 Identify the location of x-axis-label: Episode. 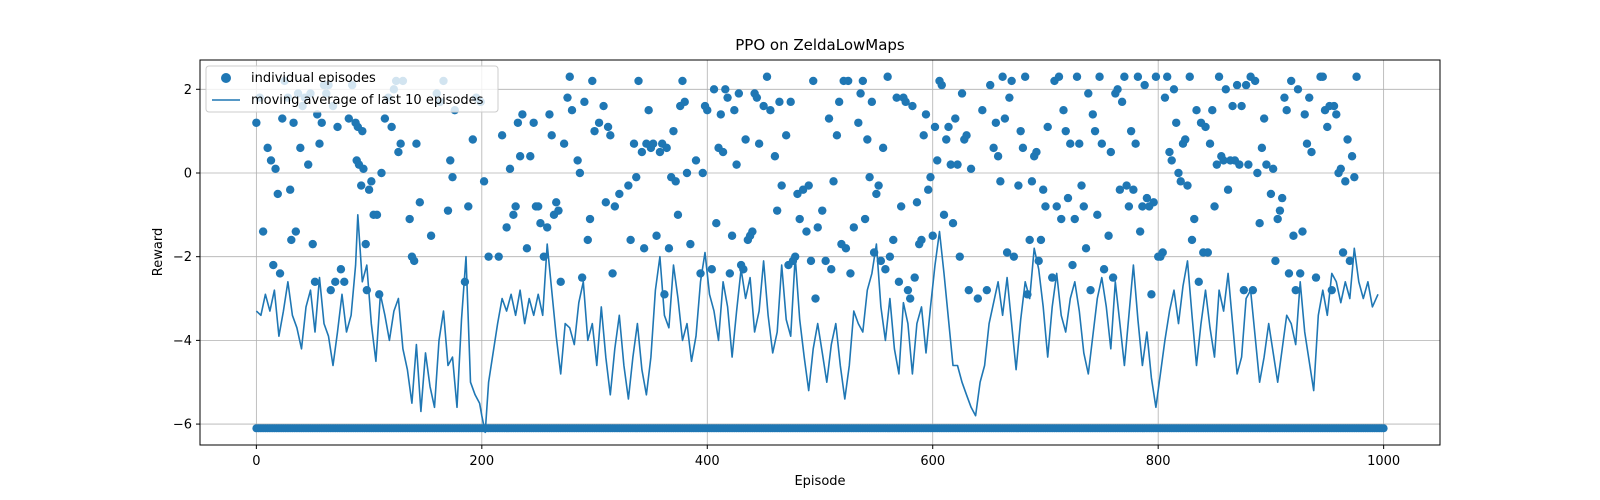
(819, 481).